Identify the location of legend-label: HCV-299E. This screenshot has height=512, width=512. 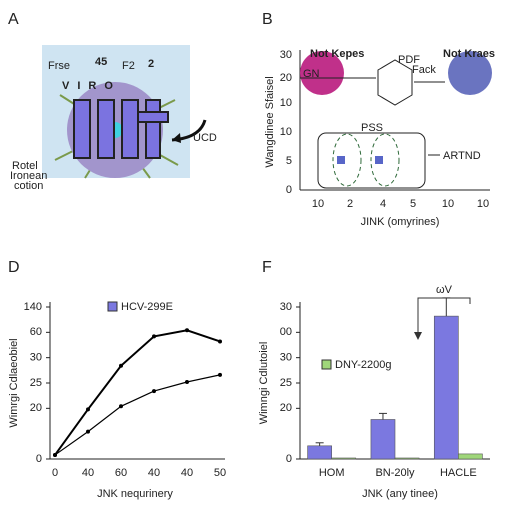
(147, 307).